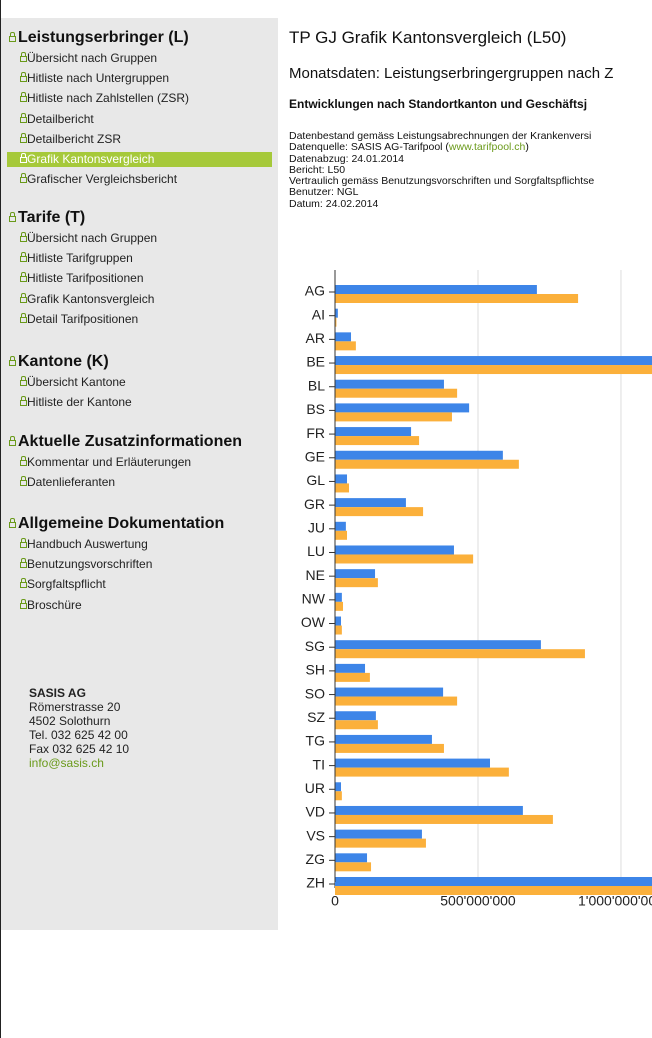  What do you see at coordinates (46, 218) in the screenshot?
I see `section-title: Tarife (T)` at bounding box center [46, 218].